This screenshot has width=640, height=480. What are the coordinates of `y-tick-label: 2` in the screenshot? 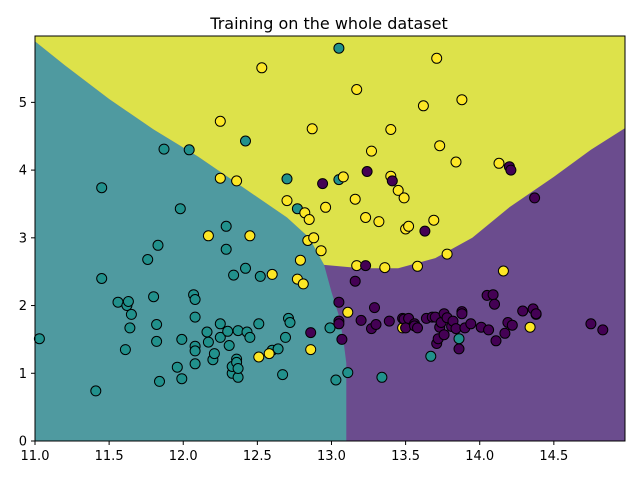 It's located at (23, 306).